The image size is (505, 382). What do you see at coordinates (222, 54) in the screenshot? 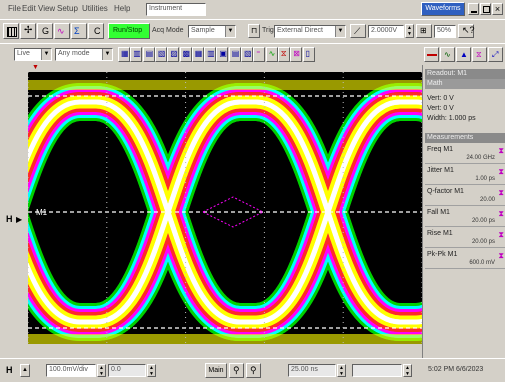
I see `display-option-button: ▣` at bounding box center [222, 54].